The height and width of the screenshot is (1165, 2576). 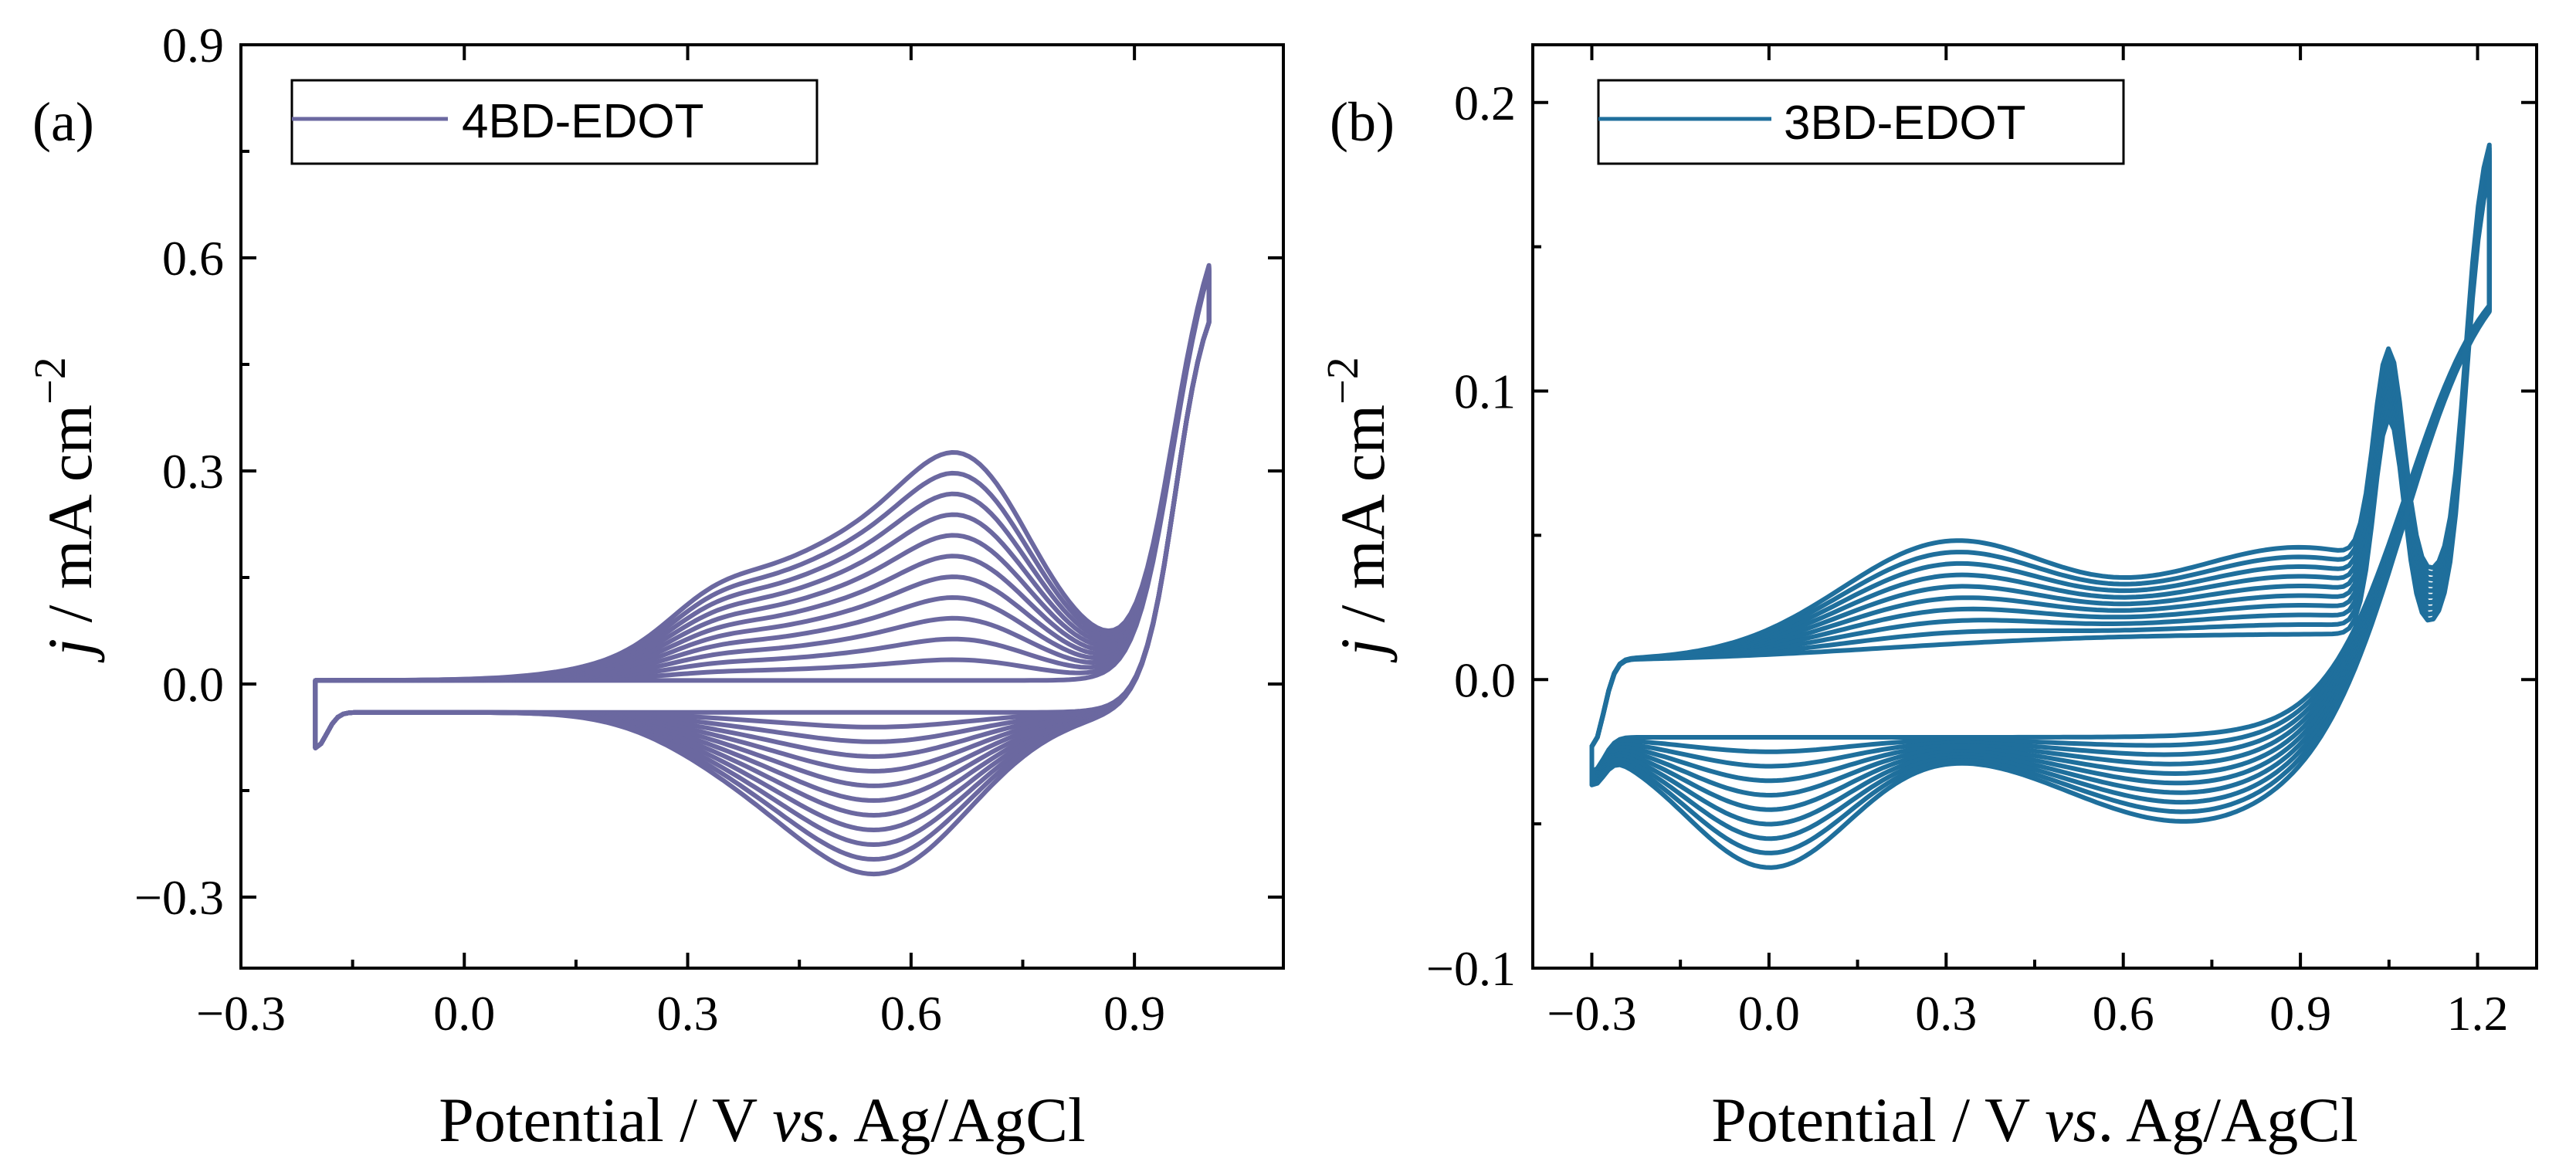 What do you see at coordinates (193, 45) in the screenshot?
I see `y-tick-label: 0.9` at bounding box center [193, 45].